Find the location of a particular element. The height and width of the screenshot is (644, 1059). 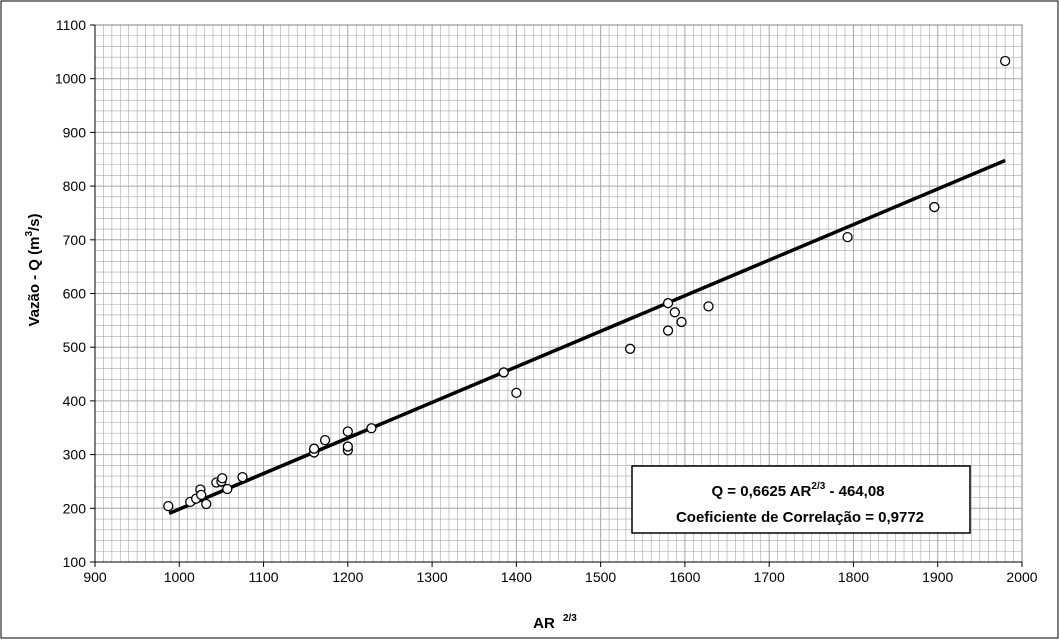

equation-text: Q = 0,6625 AR2/3 - 464,08 is located at coordinates (797, 490).